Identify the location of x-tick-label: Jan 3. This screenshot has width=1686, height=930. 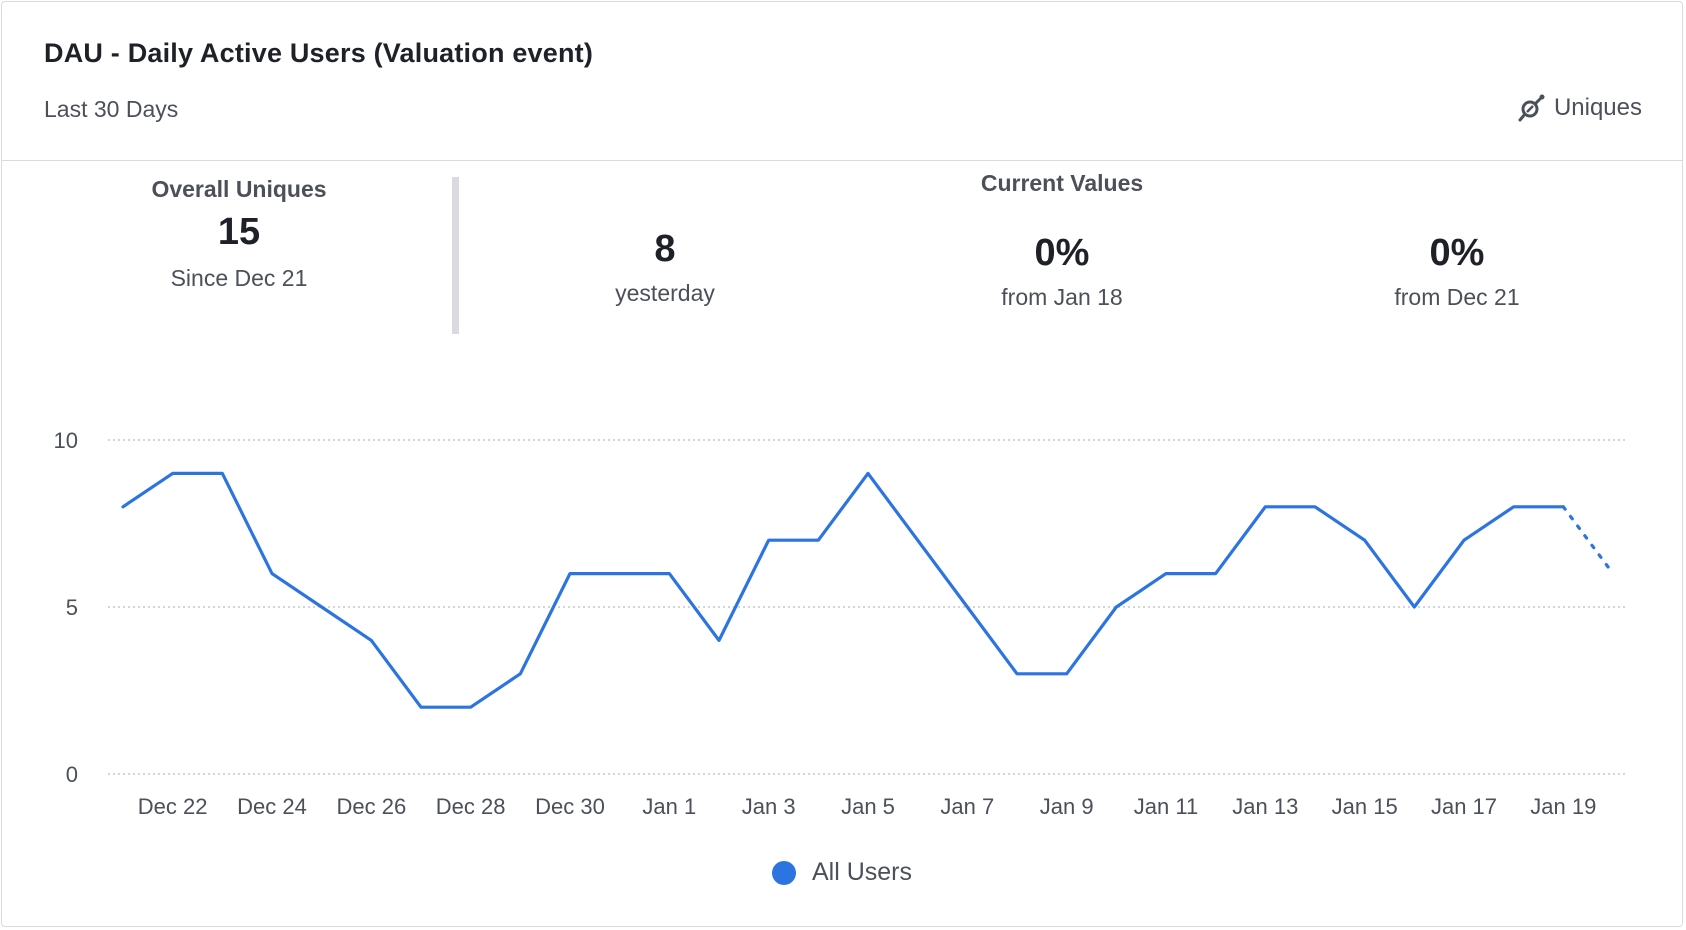
(769, 806).